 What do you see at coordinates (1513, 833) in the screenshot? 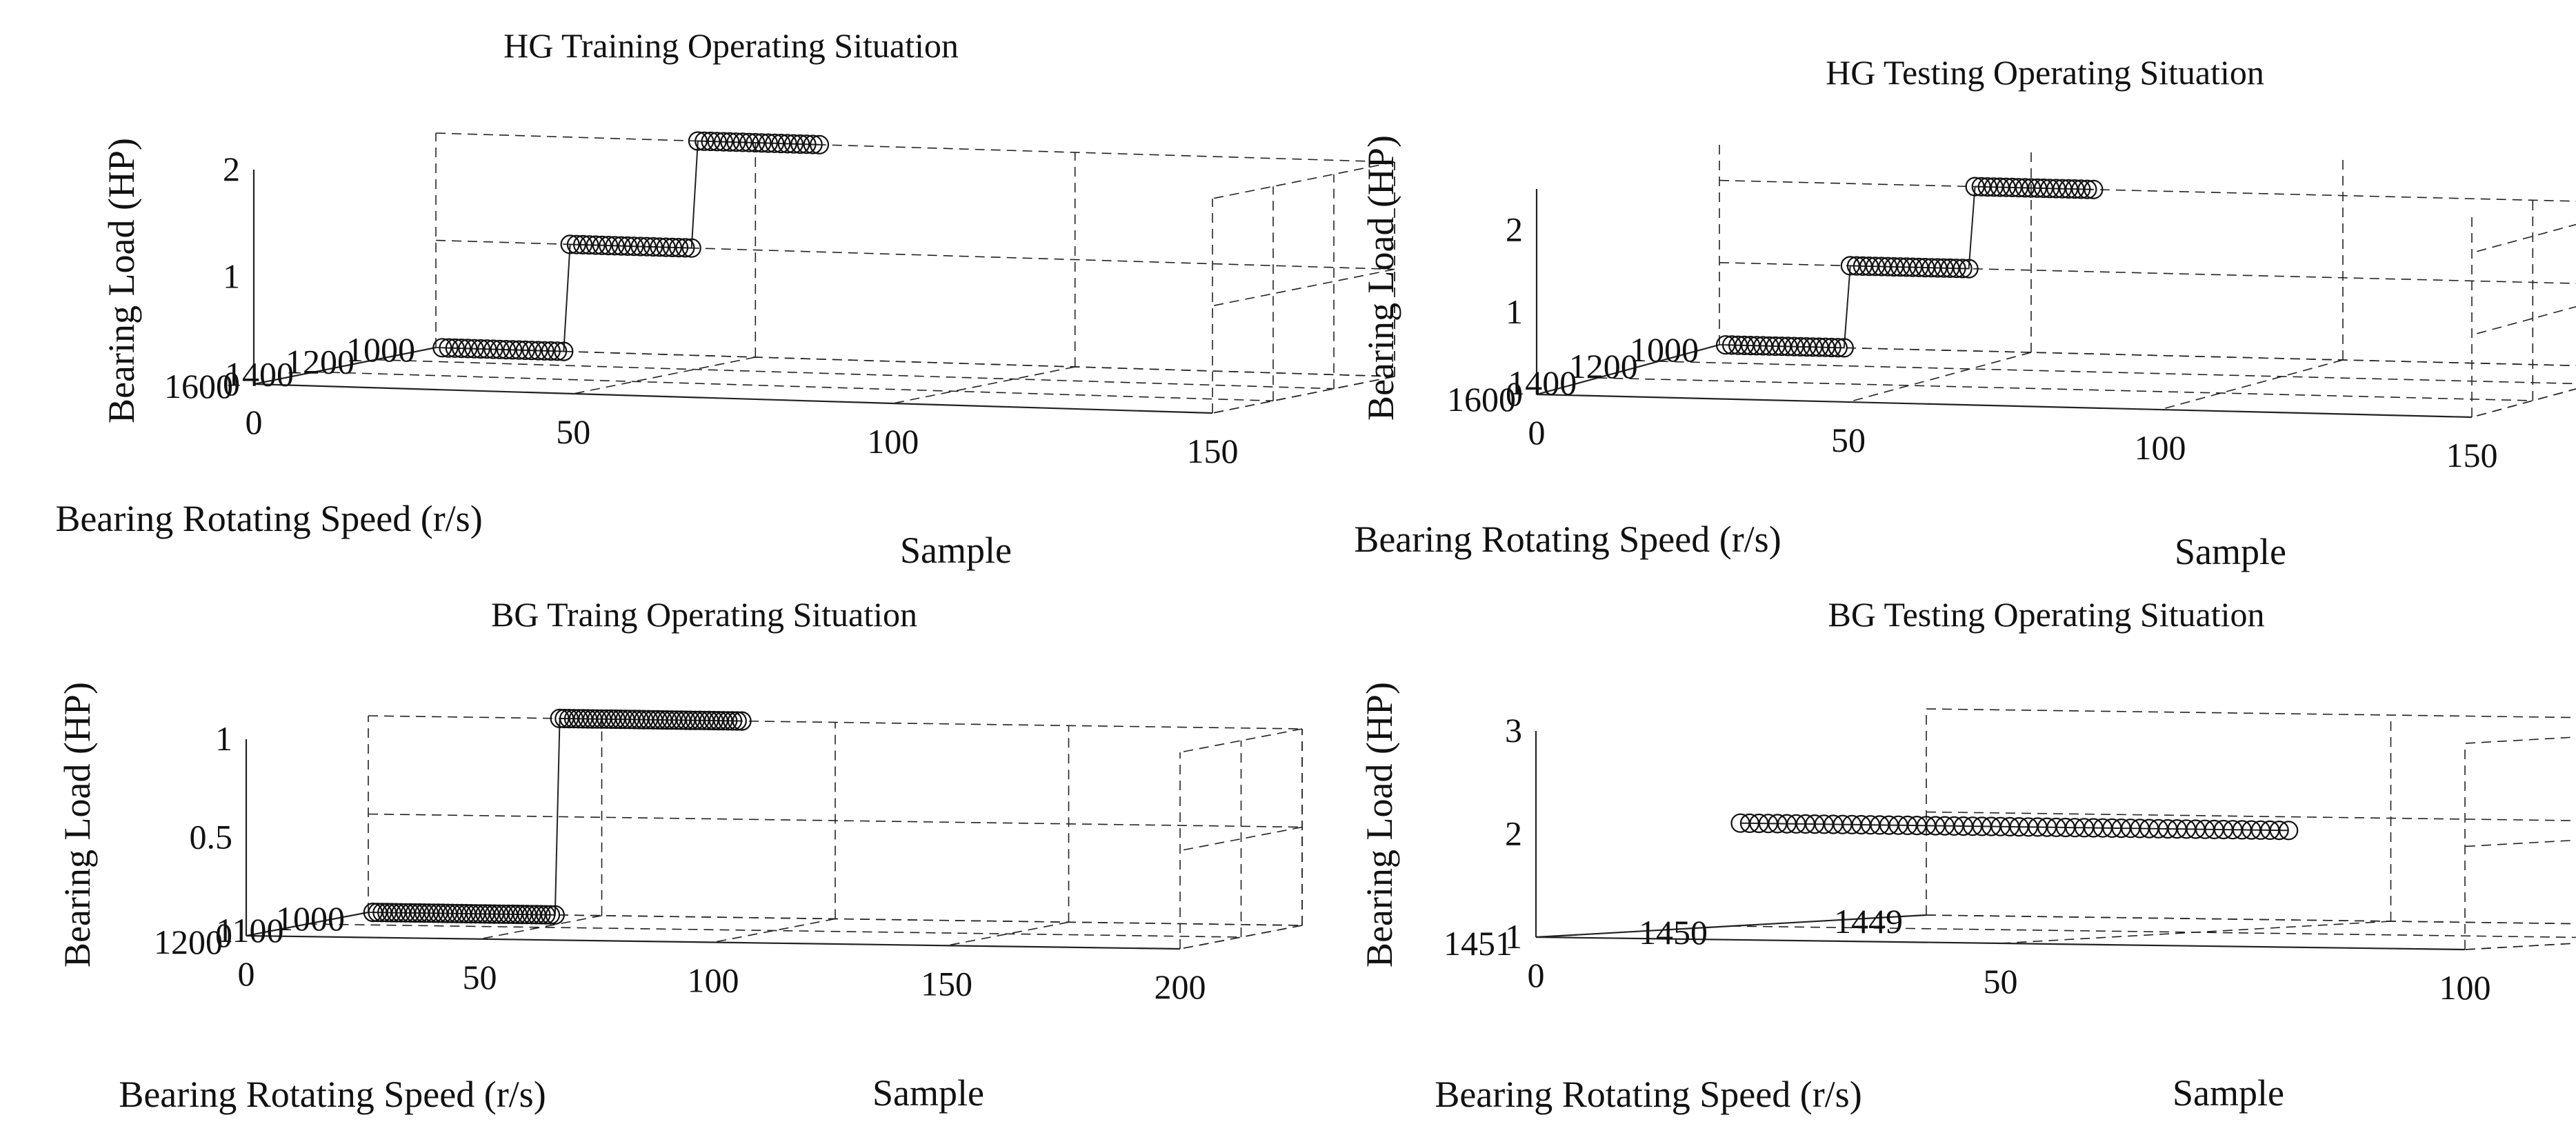
I see `z-tick-label: 2` at bounding box center [1513, 833].